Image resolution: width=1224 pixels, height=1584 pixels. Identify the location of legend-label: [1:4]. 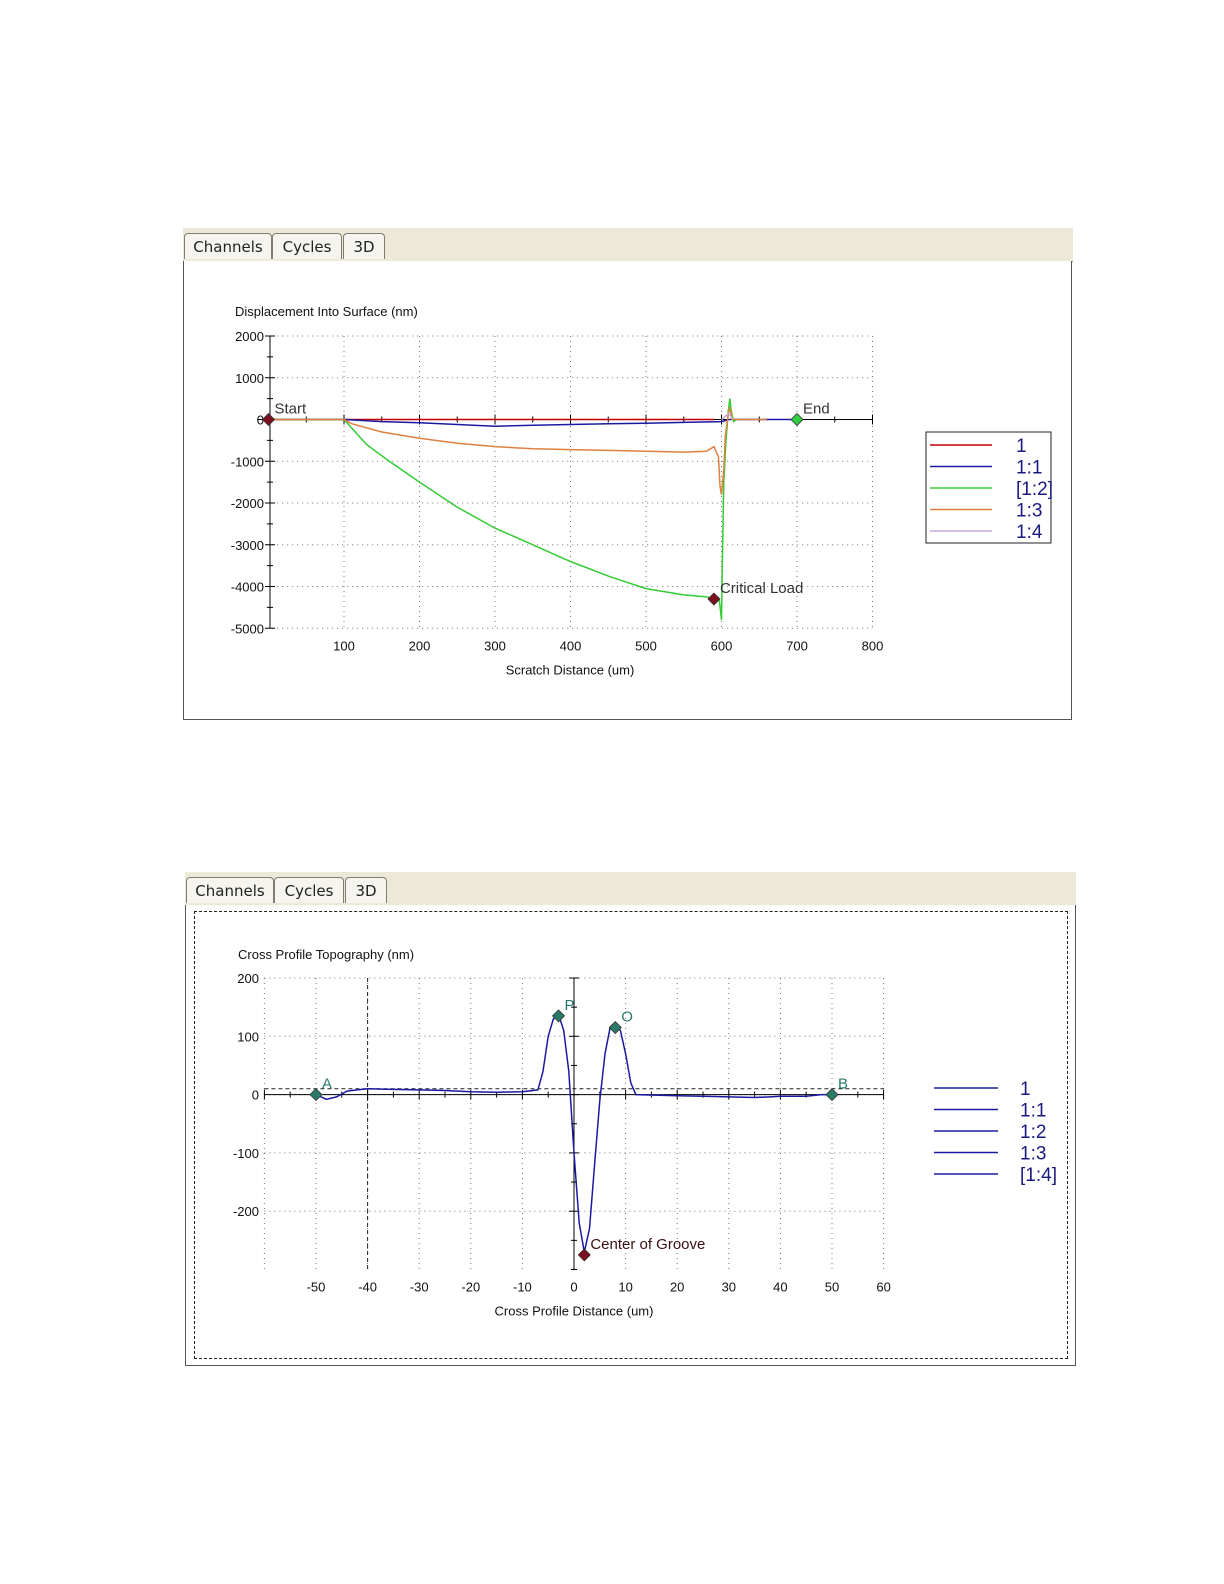
(1038, 1175).